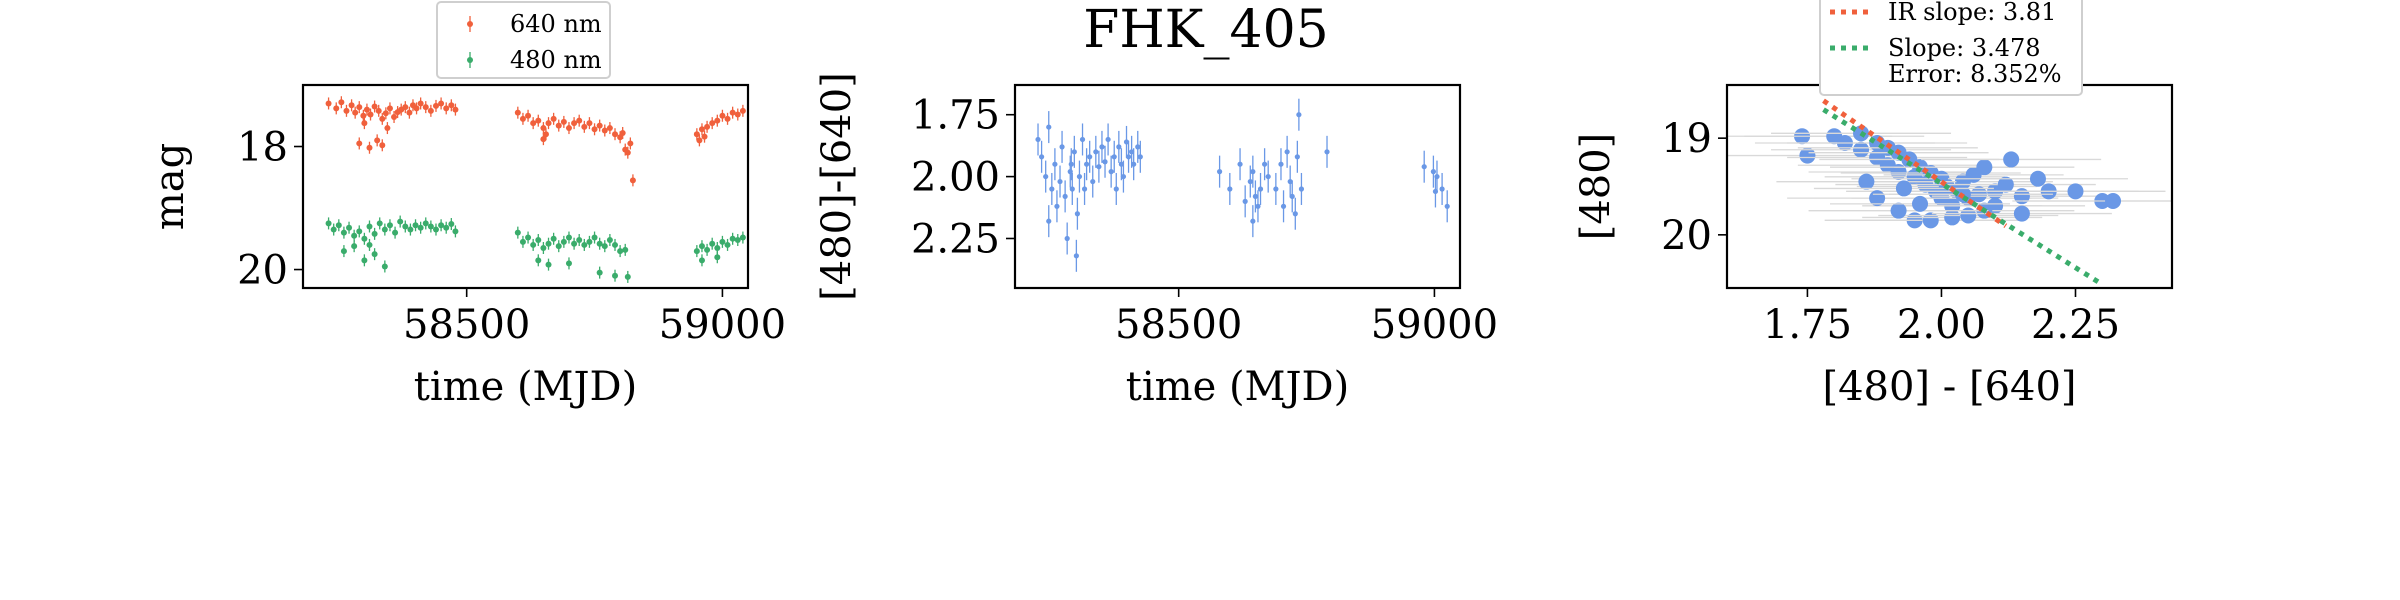 This screenshot has width=2400, height=600. I want to click on legend-label: Slope: 3.478, so click(1964, 48).